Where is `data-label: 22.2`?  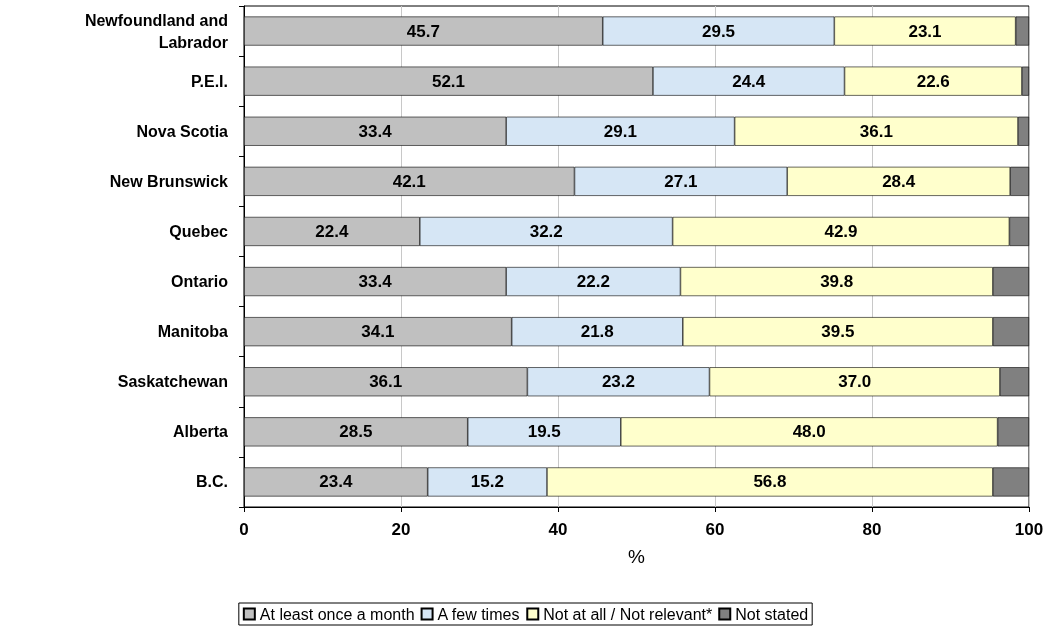
data-label: 22.2 is located at coordinates (593, 282).